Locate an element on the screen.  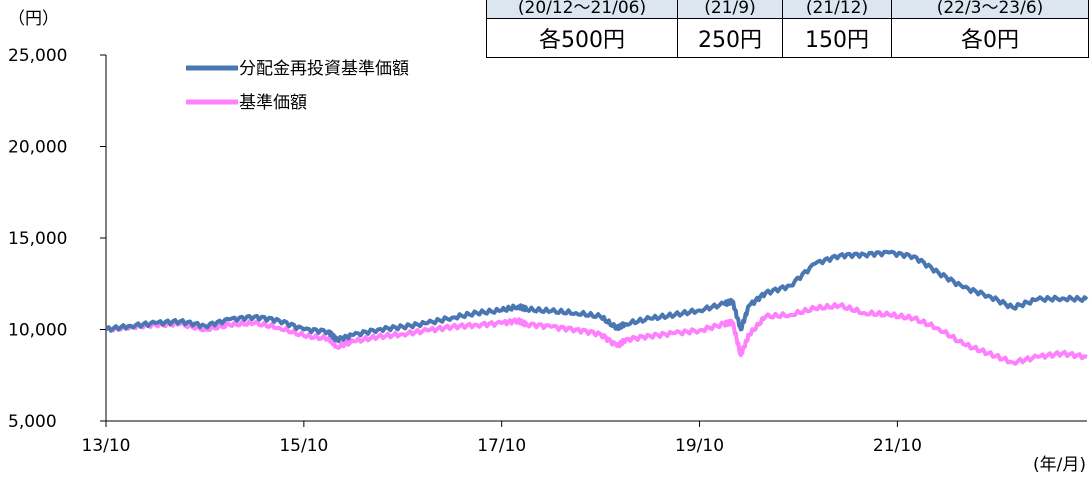
distribution-period-2: (21/9) is located at coordinates (730, 9).